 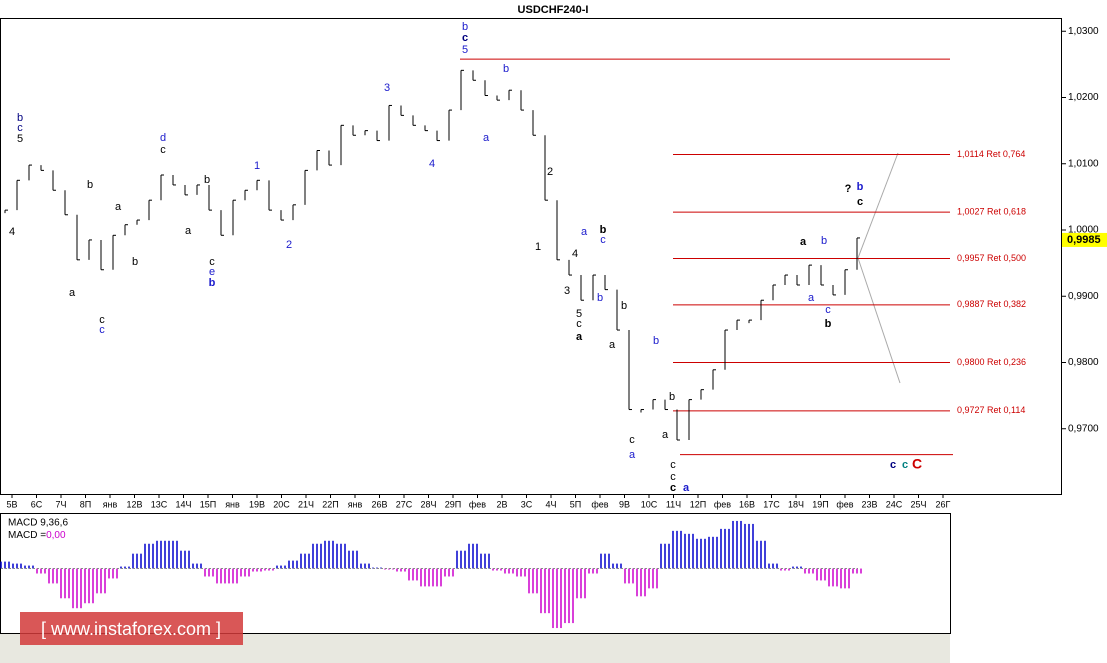 What do you see at coordinates (37, 535) in the screenshot?
I see `macd-value: MACD =0,00` at bounding box center [37, 535].